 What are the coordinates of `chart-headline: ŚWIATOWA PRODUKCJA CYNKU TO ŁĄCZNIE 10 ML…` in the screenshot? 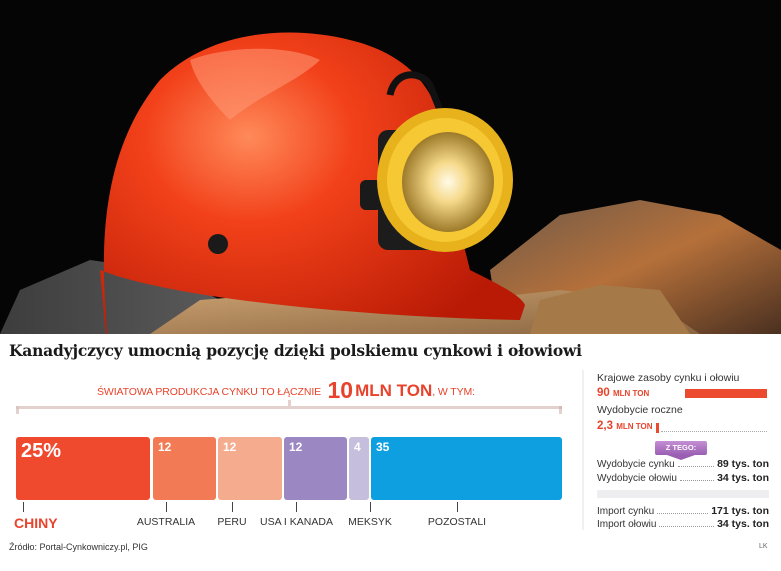 It's located at (286, 390).